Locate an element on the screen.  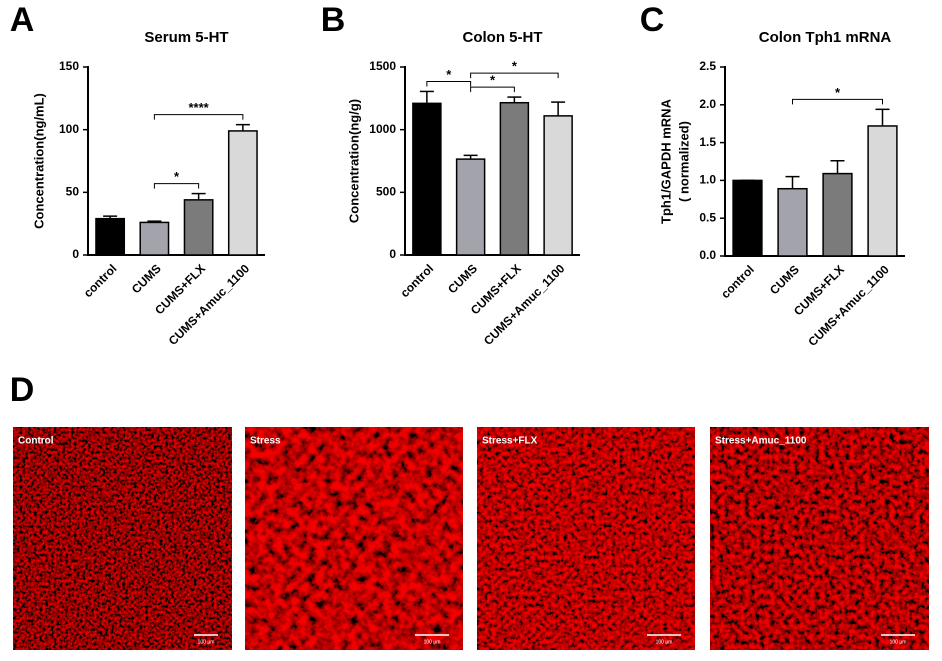
micrograph-label: Control is located at coordinates (36, 441).